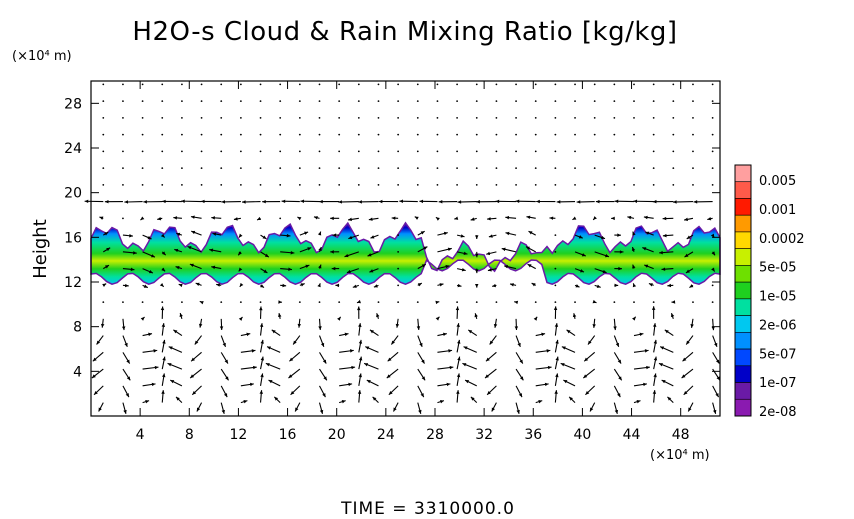  What do you see at coordinates (533, 435) in the screenshot?
I see `x-tick-label: 36` at bounding box center [533, 435].